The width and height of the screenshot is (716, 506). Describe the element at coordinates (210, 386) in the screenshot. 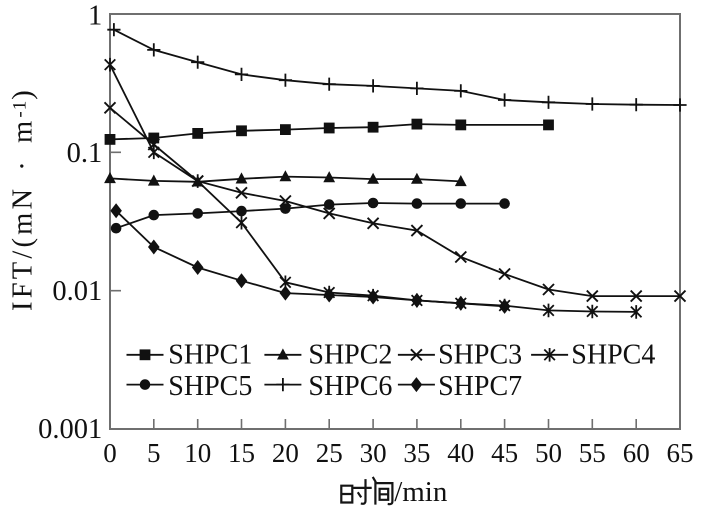

I see `svg-text: SHPC5` at that location.